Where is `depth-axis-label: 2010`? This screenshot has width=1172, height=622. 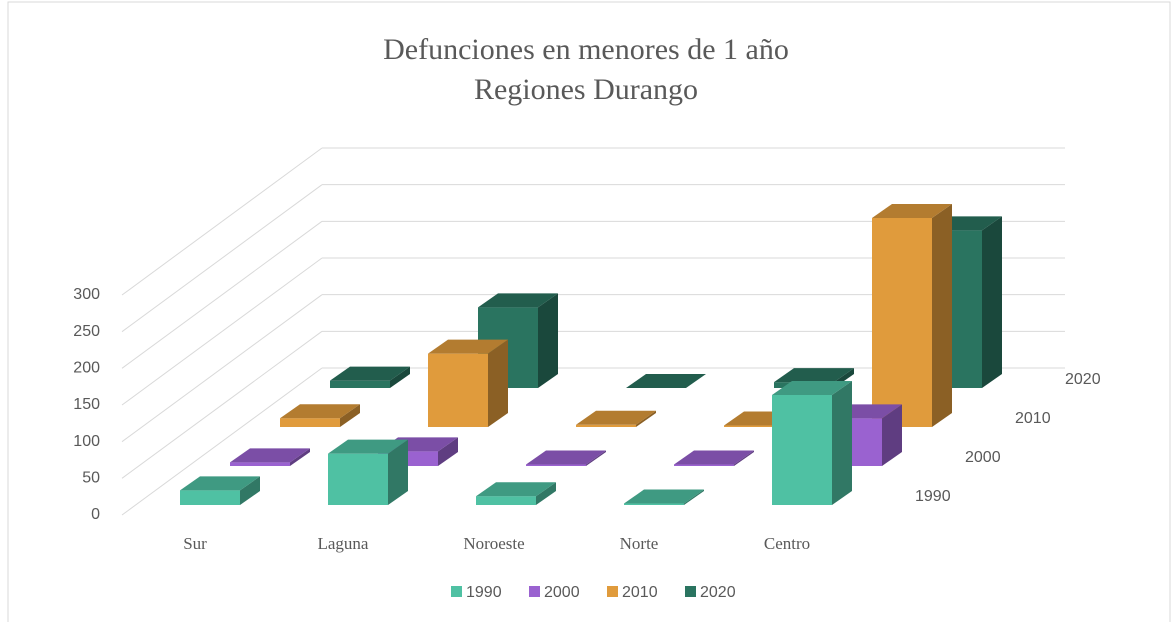
depth-axis-label: 2010 is located at coordinates (1033, 418).